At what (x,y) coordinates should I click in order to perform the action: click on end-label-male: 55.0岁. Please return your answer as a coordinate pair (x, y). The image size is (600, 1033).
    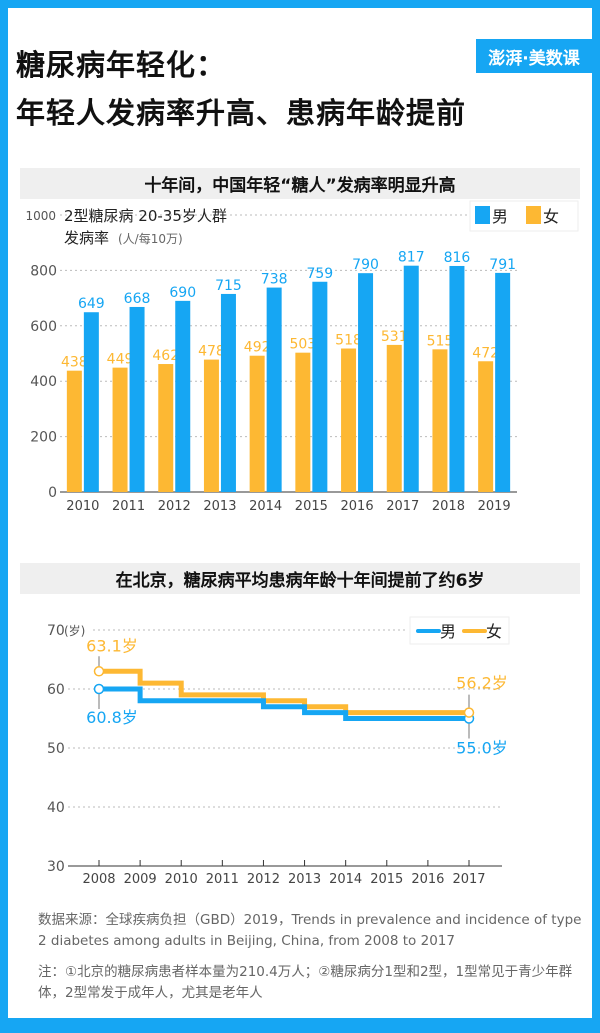
    Looking at the image, I should click on (482, 748).